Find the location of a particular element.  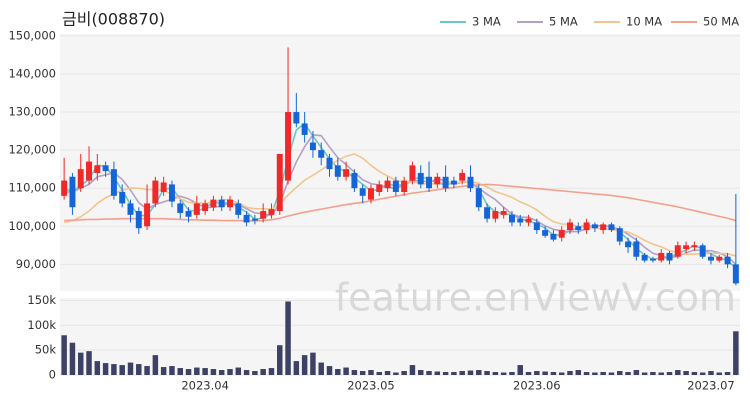

x-tick-label: 2023.07 is located at coordinates (711, 386).